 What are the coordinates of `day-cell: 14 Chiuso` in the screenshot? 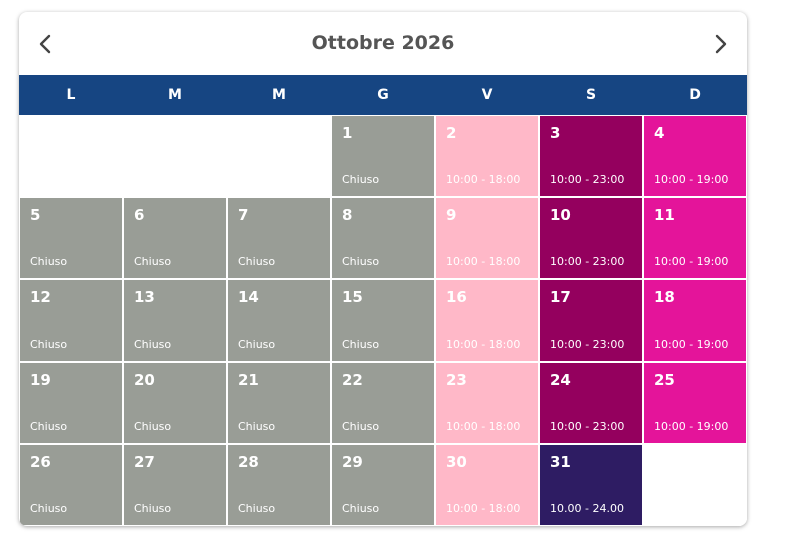 It's located at (279, 320).